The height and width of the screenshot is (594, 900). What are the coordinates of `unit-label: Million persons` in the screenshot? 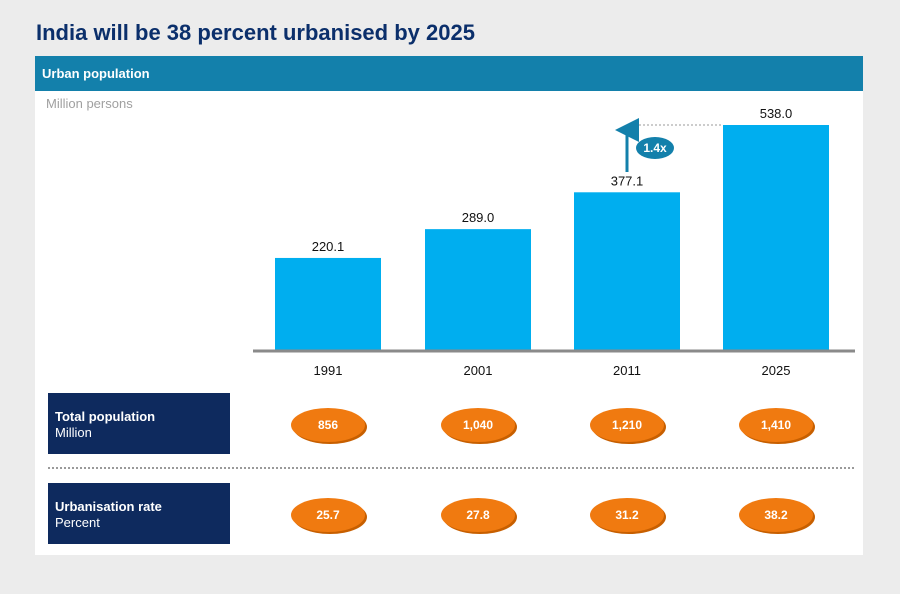 It's located at (89, 103).